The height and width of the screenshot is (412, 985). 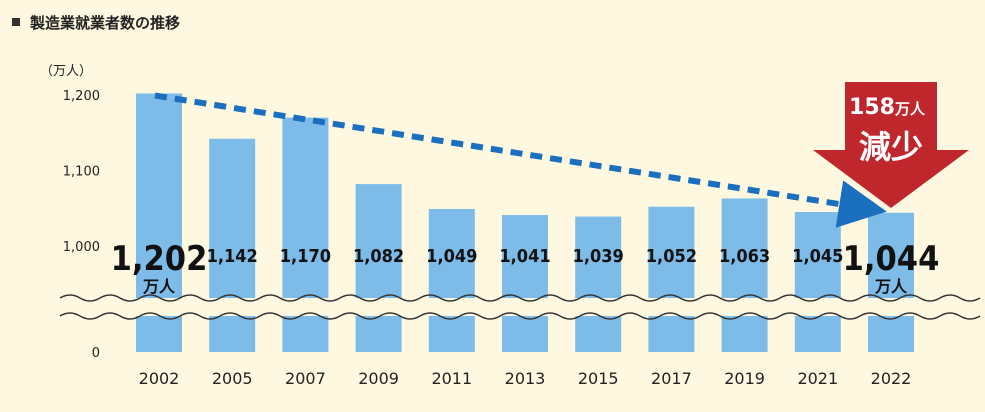 I want to click on bar-value-label: 1,082, so click(x=378, y=256).